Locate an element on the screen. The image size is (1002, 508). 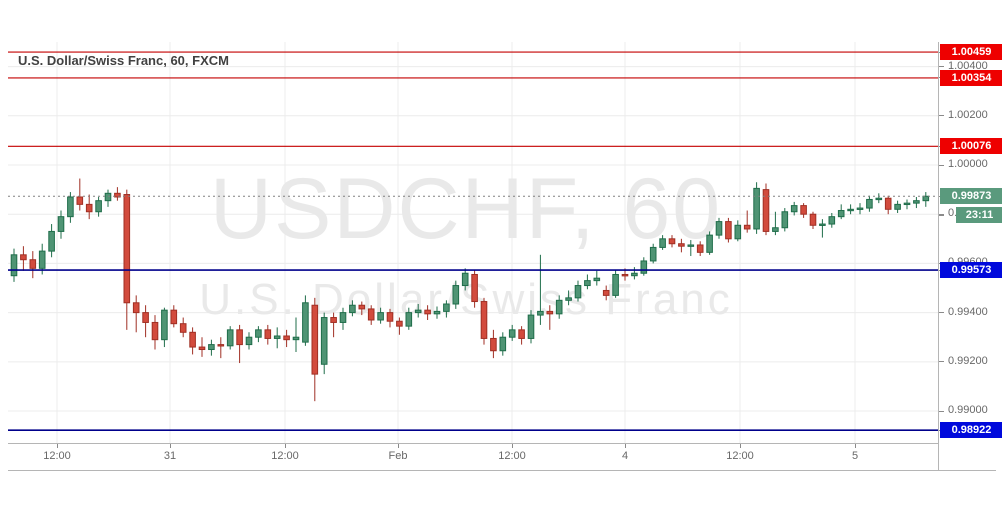
watermark-symbol: USDCHF, 60 is located at coordinates (466, 209).